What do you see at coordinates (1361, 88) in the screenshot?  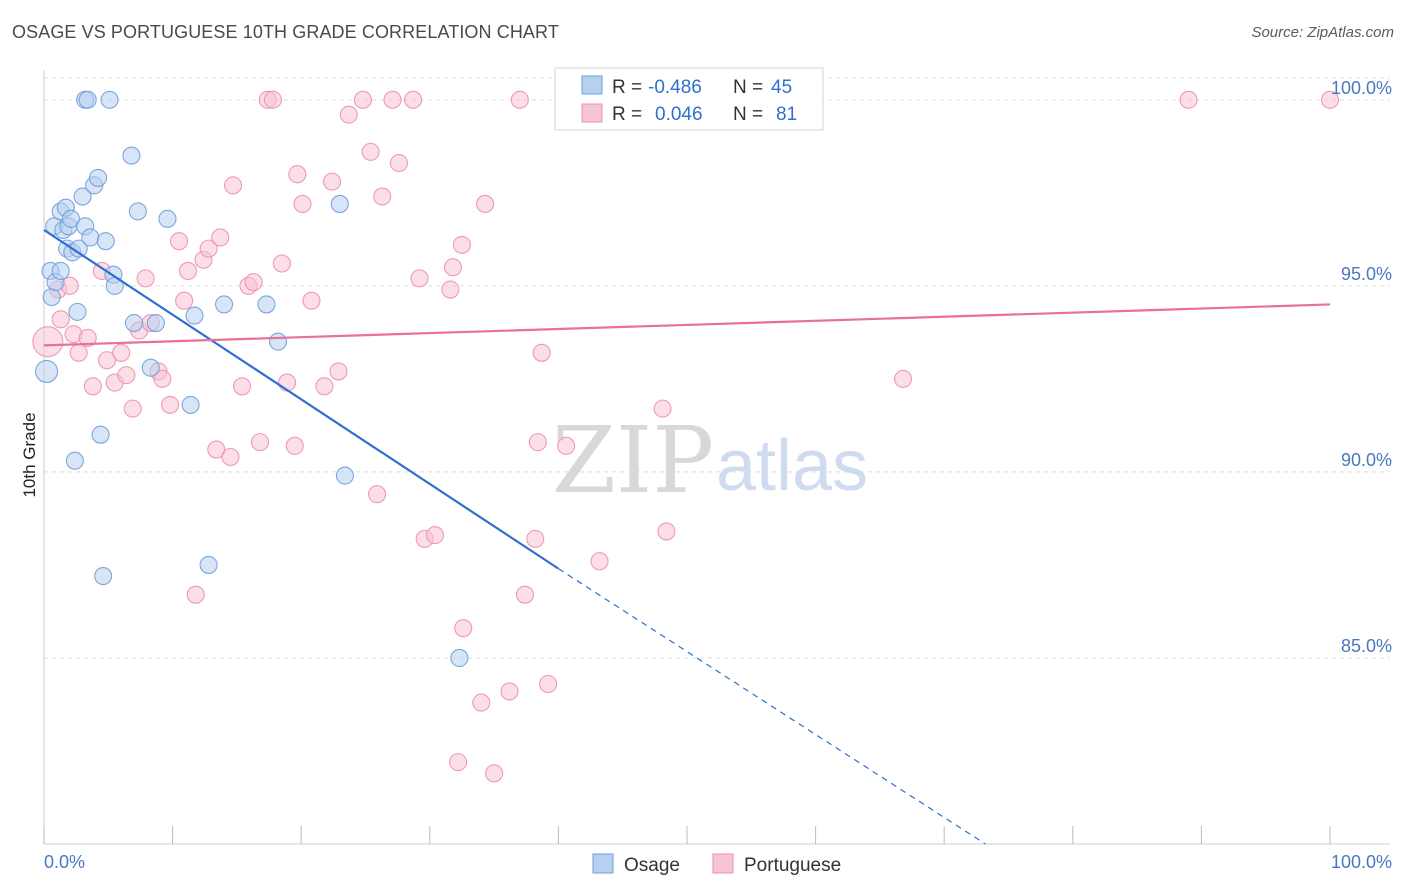 I see `y-tick-label: 100.0%` at bounding box center [1361, 88].